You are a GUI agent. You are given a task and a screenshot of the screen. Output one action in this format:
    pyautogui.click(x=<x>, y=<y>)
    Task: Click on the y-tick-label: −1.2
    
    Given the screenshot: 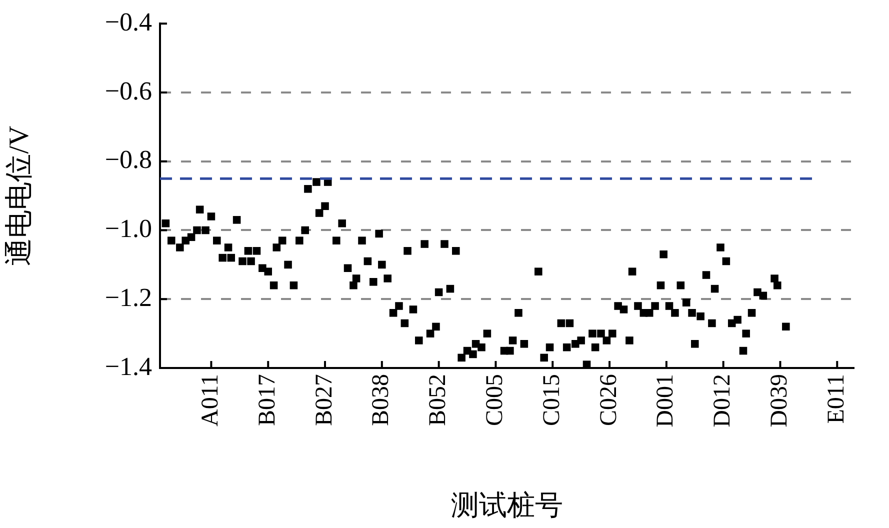 What is the action you would take?
    pyautogui.click(x=128, y=297)
    